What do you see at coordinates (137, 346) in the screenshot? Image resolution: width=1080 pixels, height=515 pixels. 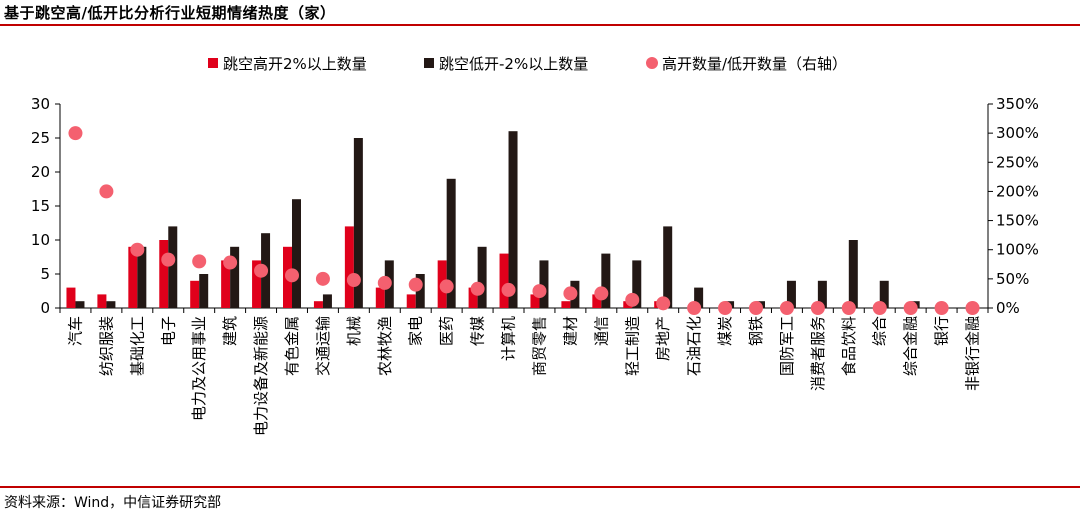 I see `category-label: 基础化工` at bounding box center [137, 346].